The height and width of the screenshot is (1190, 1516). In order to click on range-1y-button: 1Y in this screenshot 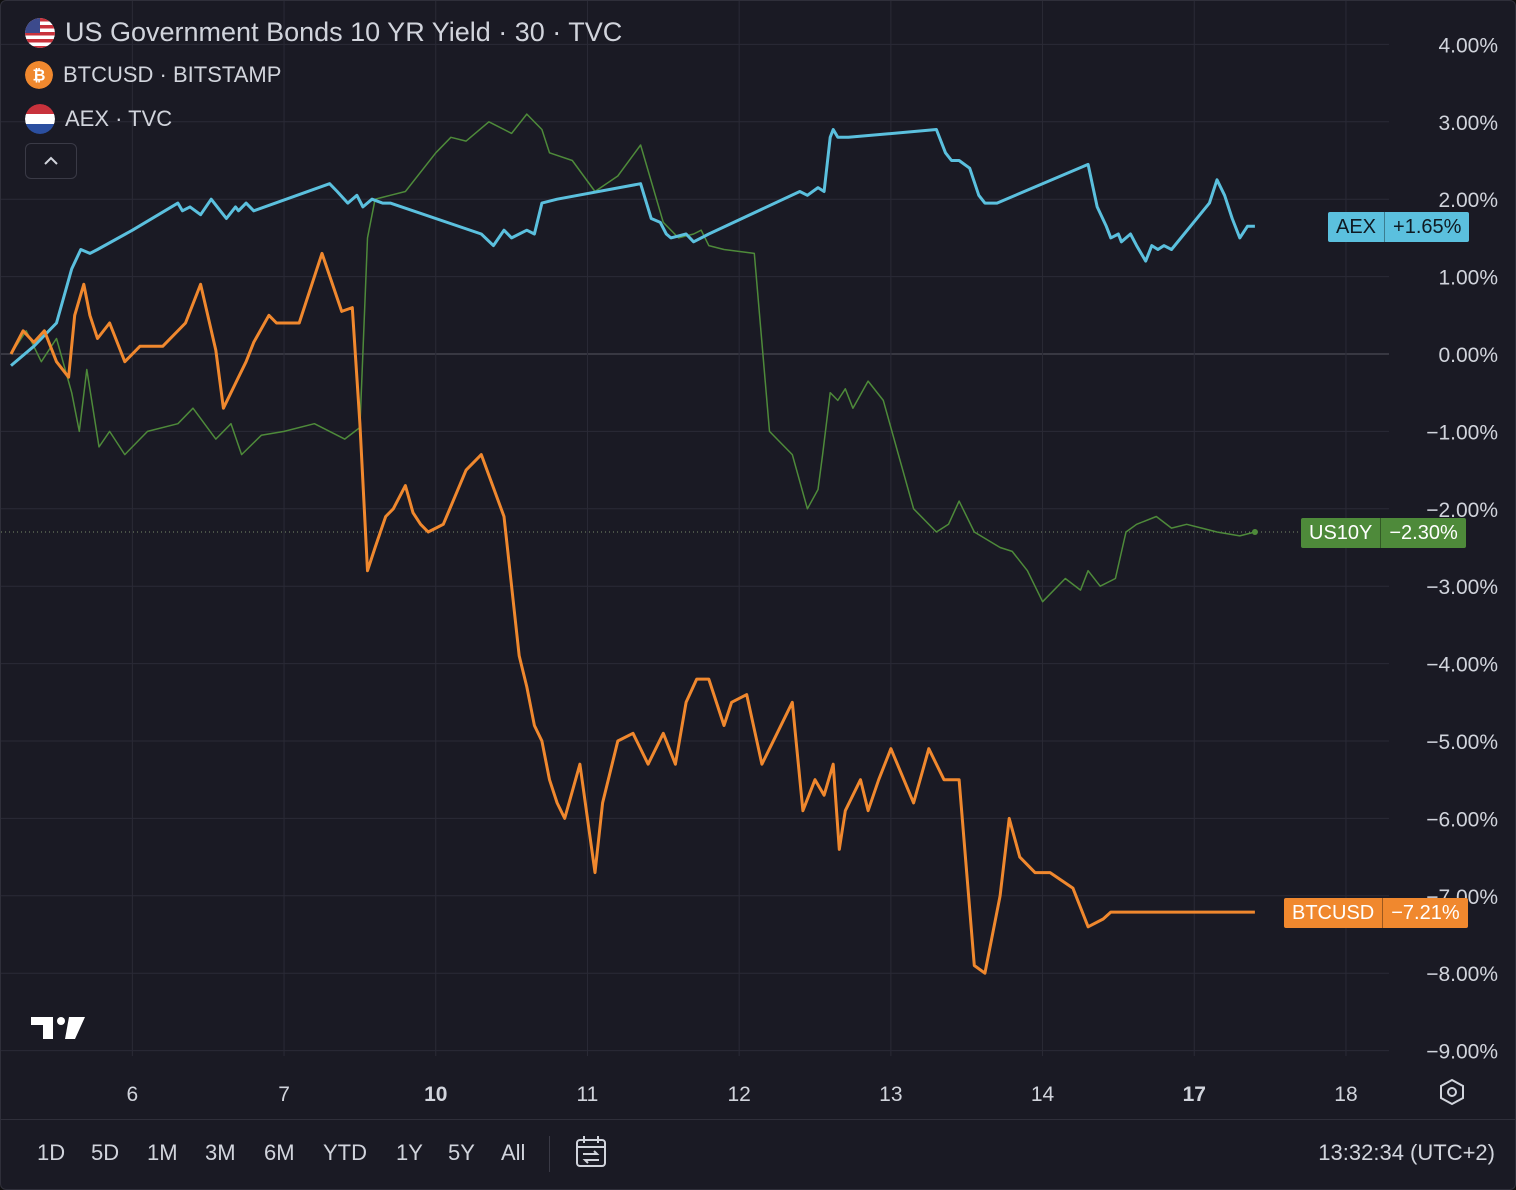, I will do `click(409, 1152)`.